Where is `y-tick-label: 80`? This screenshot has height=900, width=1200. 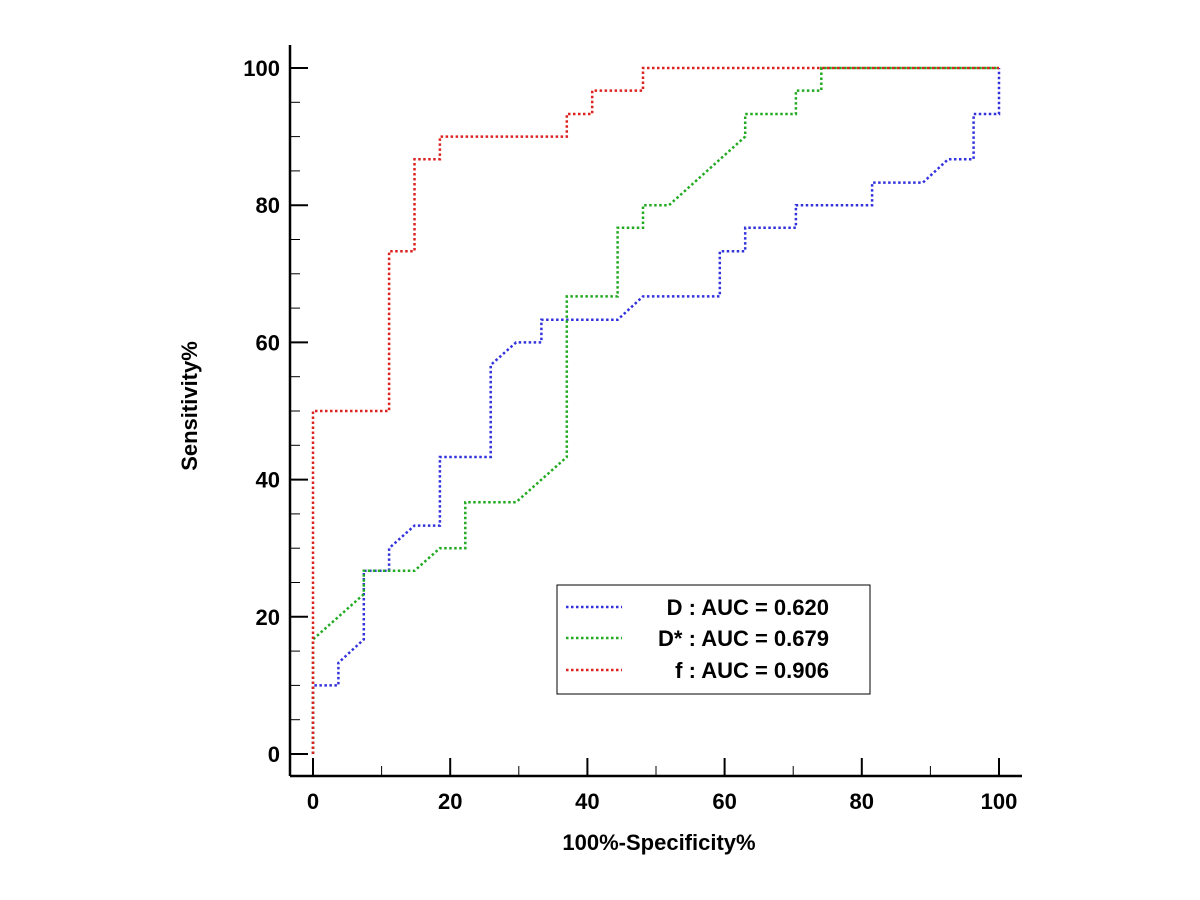
y-tick-label: 80 is located at coordinates (268, 205).